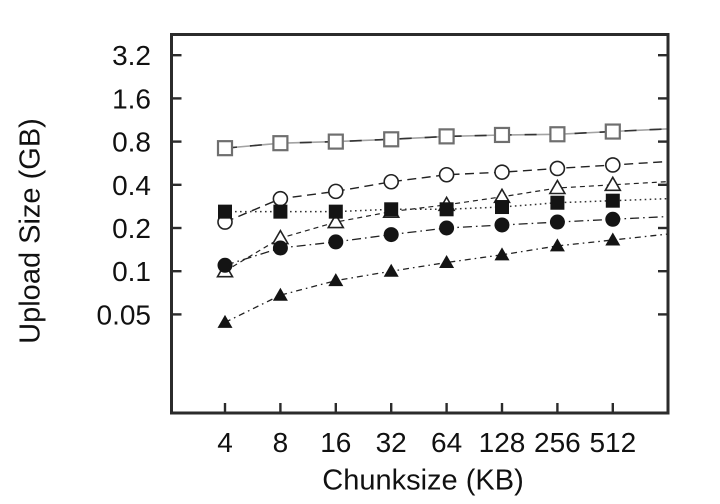 The height and width of the screenshot is (504, 720). Describe the element at coordinates (446, 442) in the screenshot. I see `x-tick-label: 64` at that location.